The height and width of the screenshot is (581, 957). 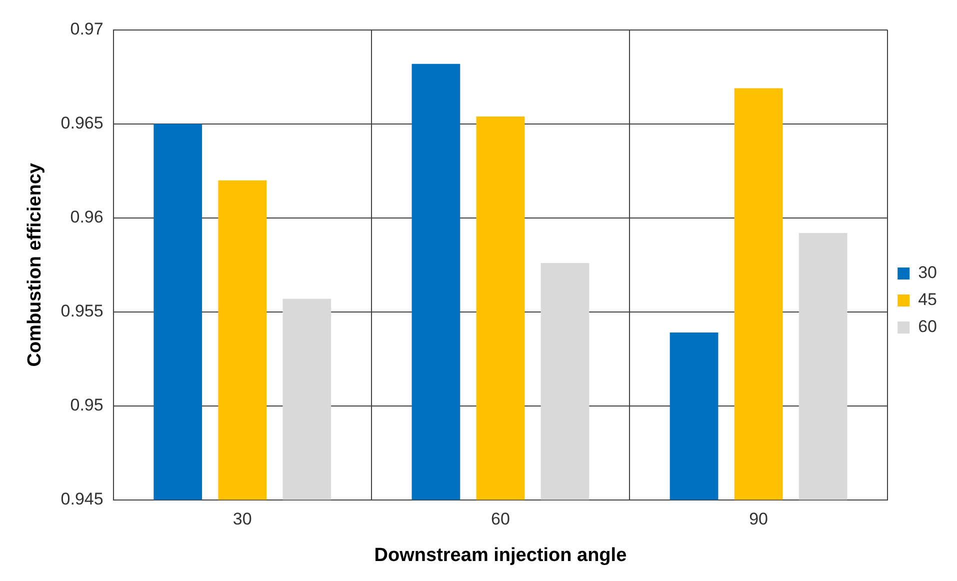 I want to click on x-tick-label: 30, so click(x=242, y=519).